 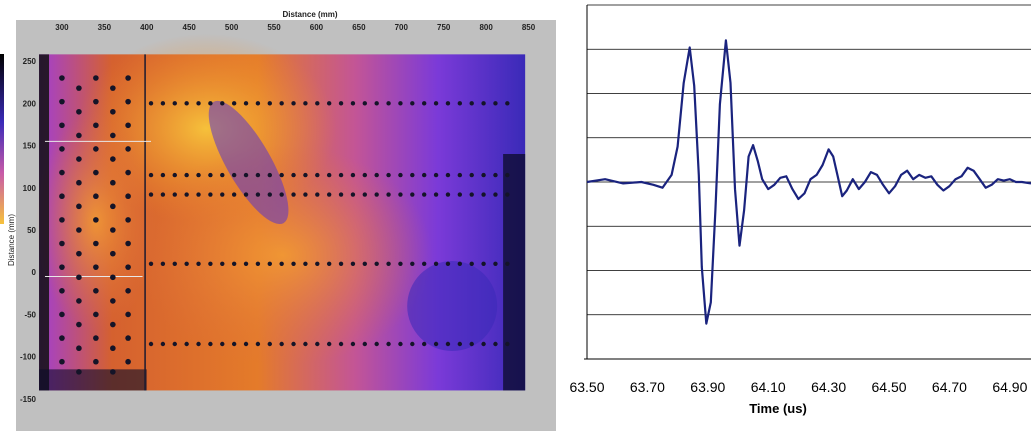 What do you see at coordinates (647, 387) in the screenshot?
I see `x-tick-label: 63.70` at bounding box center [647, 387].